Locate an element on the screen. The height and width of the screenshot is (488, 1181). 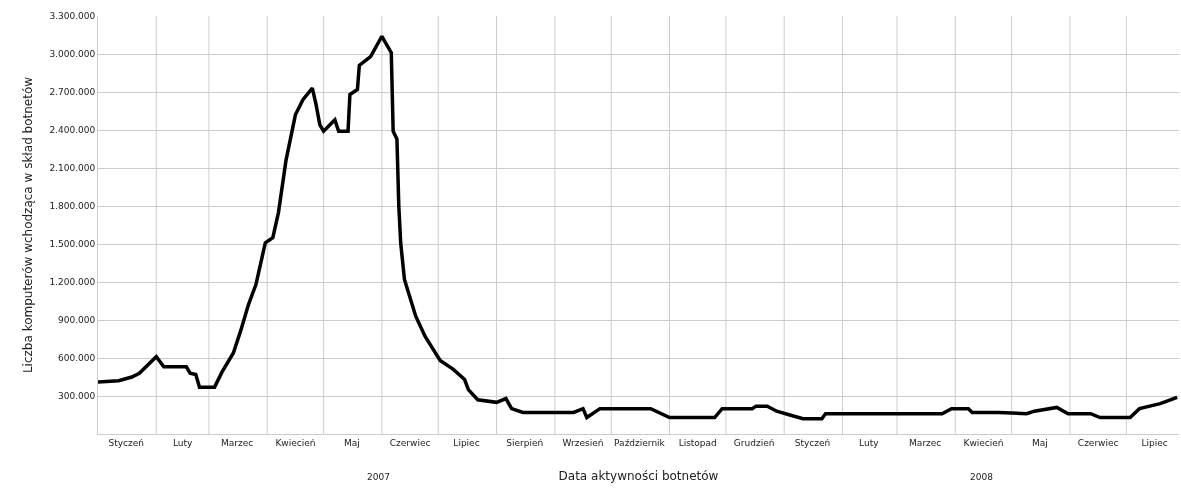
y-tick-label: 3.000.000 is located at coordinates (72, 54).